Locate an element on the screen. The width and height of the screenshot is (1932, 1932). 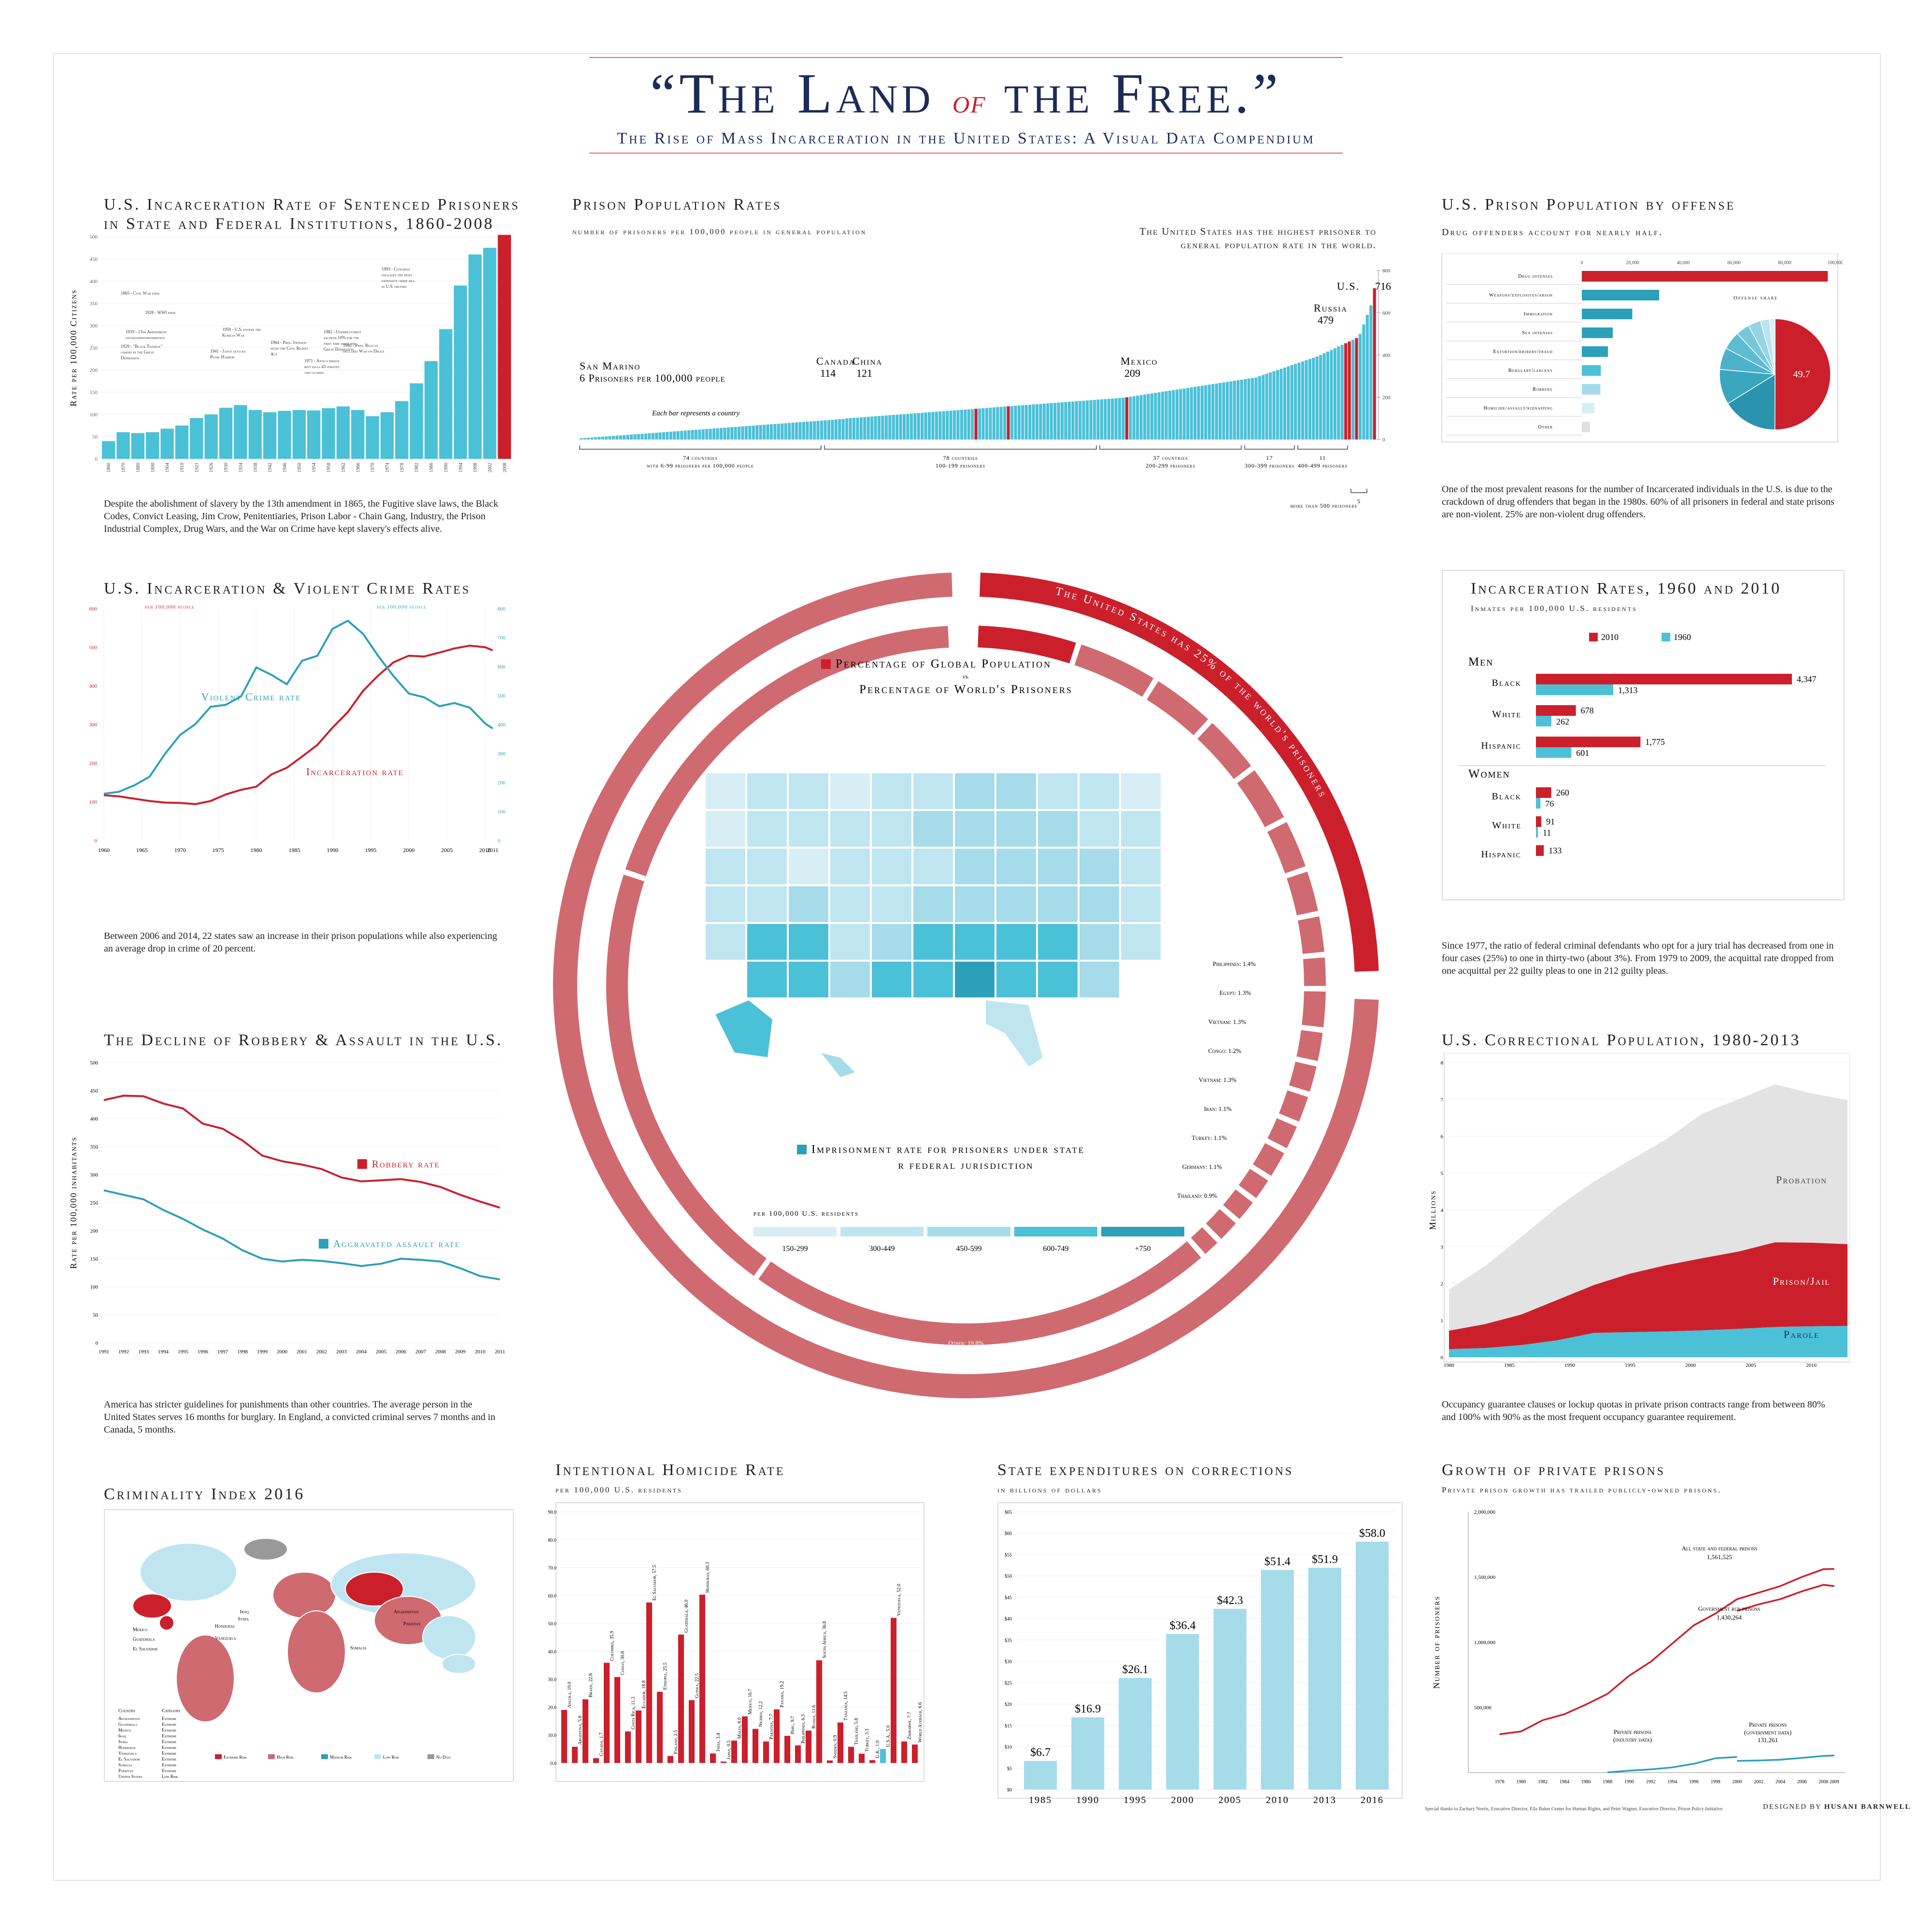
p8-country: Somalia is located at coordinates (125, 1764).